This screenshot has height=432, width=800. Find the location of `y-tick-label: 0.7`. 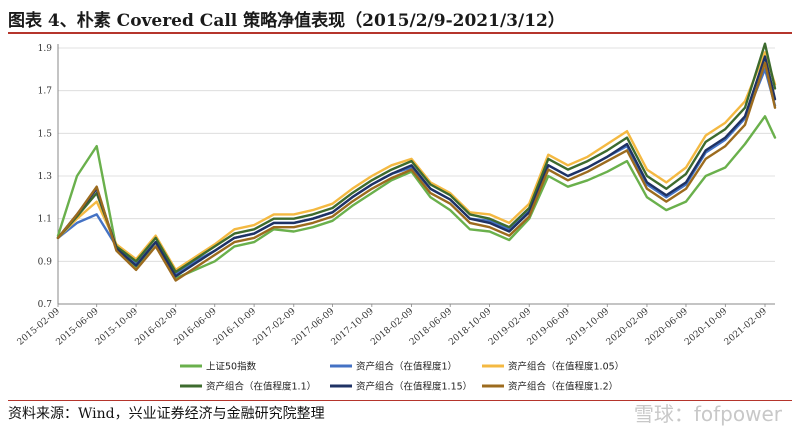

y-tick-label: 0.7 is located at coordinates (45, 305).